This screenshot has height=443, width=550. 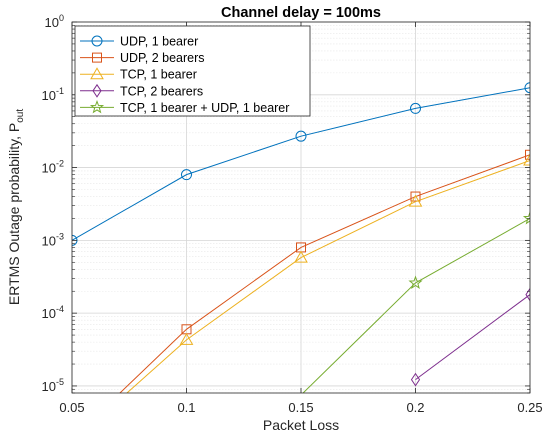 What do you see at coordinates (60, 91) in the screenshot?
I see `y-tick-label-exponent: -1` at bounding box center [60, 91].